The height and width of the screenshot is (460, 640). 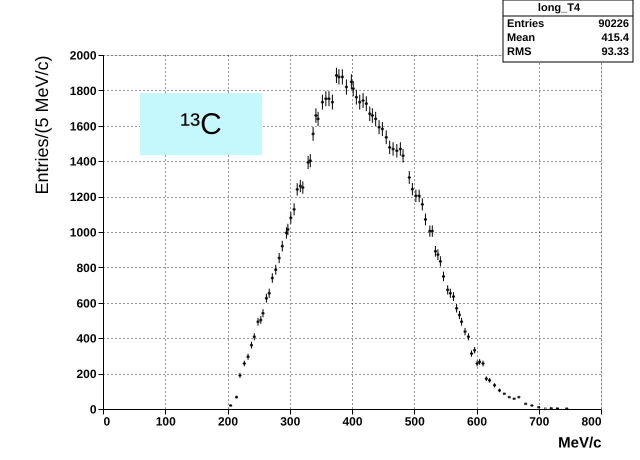 What do you see at coordinates (93, 409) in the screenshot?
I see `y-tick-label: 0` at bounding box center [93, 409].